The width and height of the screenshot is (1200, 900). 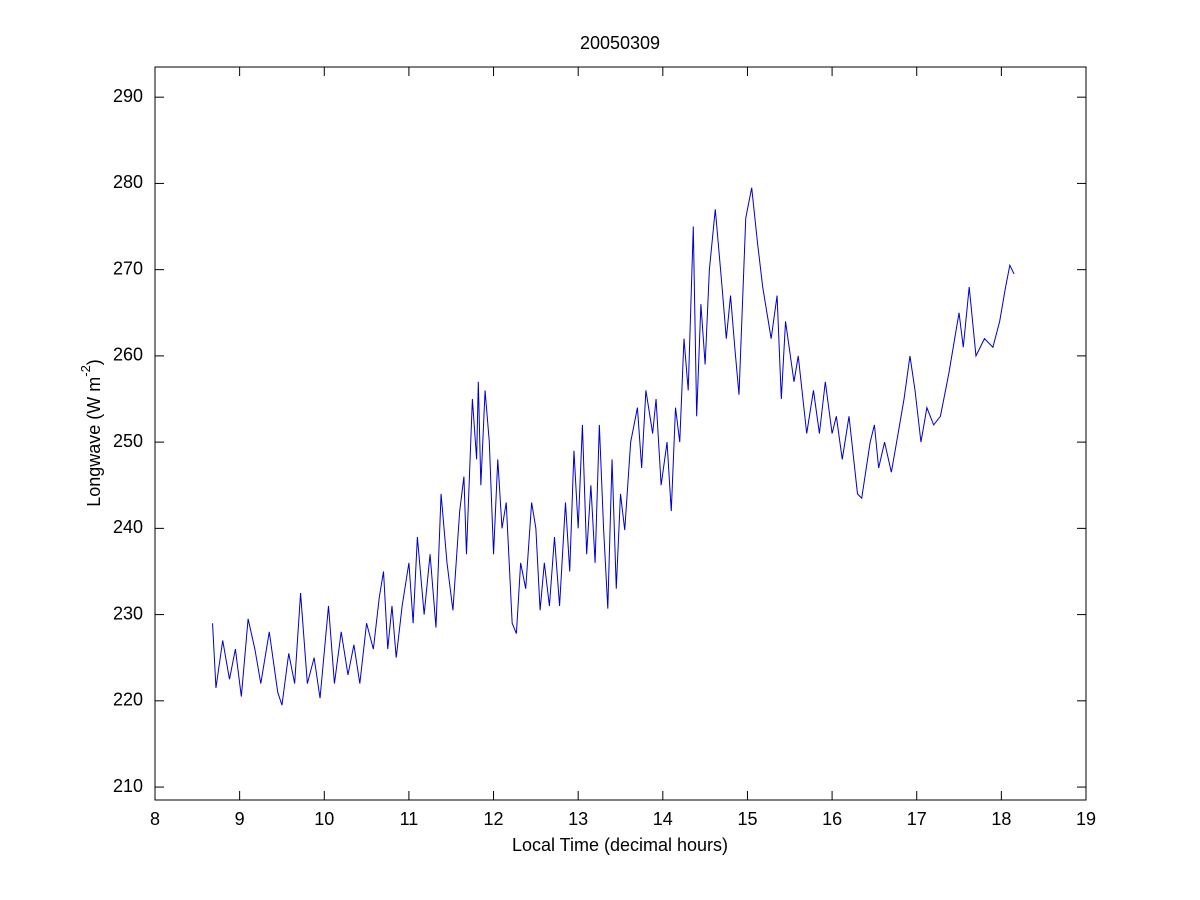 I want to click on y-label-text: Longwave (W m, so click(x=94, y=442).